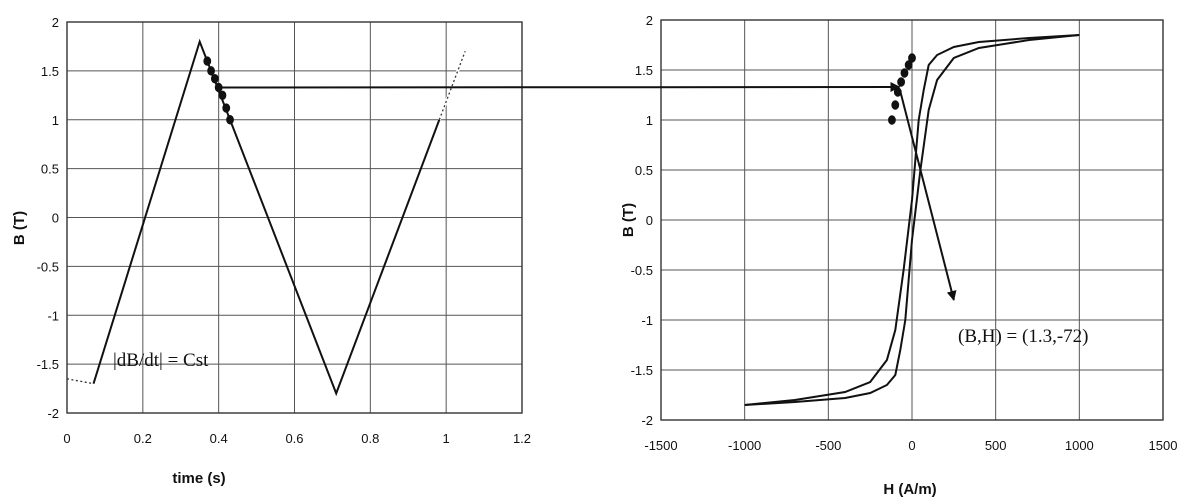 The image size is (1187, 502). What do you see at coordinates (1023, 336) in the screenshot?
I see `bh-point-annotation: (B,H) = (1.3,-72)` at bounding box center [1023, 336].